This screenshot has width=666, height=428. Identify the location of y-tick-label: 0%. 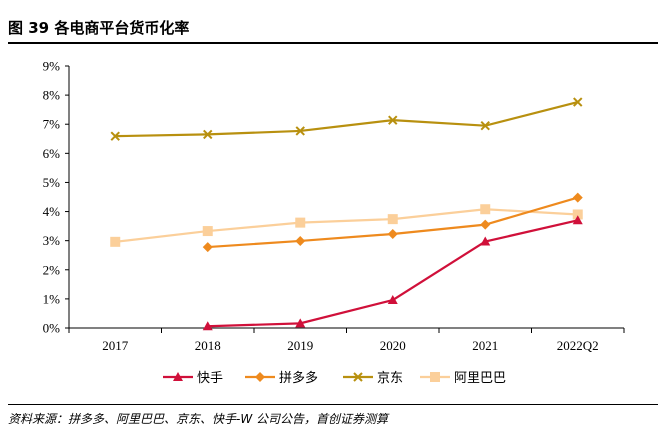
(52, 328).